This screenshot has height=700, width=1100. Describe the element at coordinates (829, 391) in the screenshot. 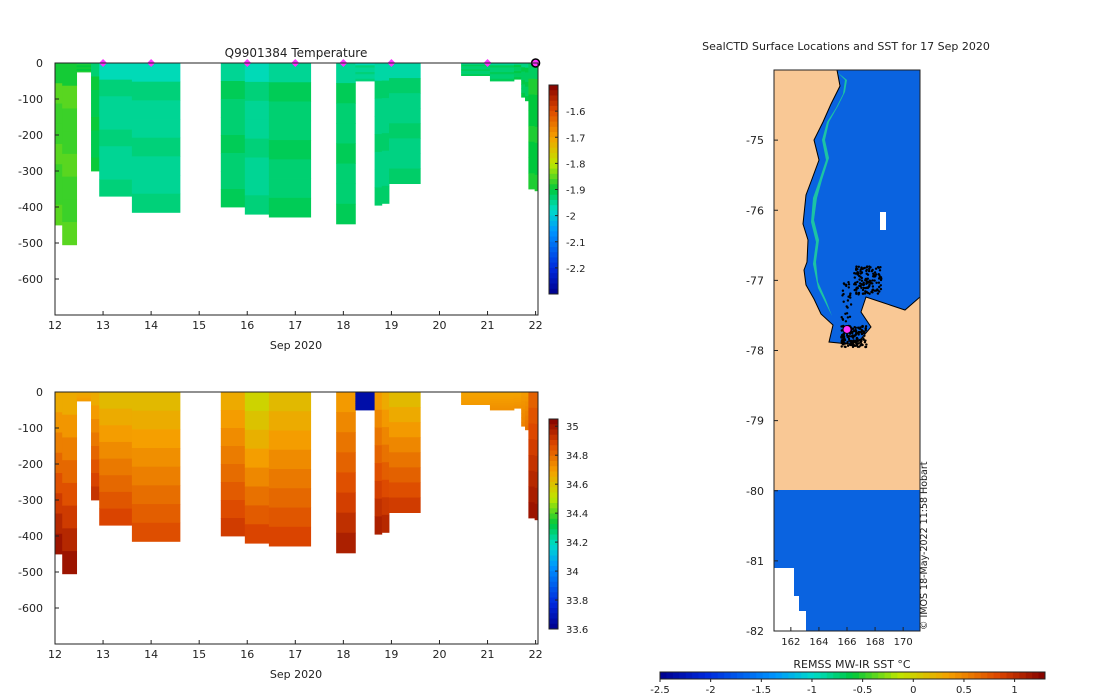

I see `map-axes: 162 164 166 168 170 -75 -76 -77 -78 -79 -80 -81 -82` at that location.